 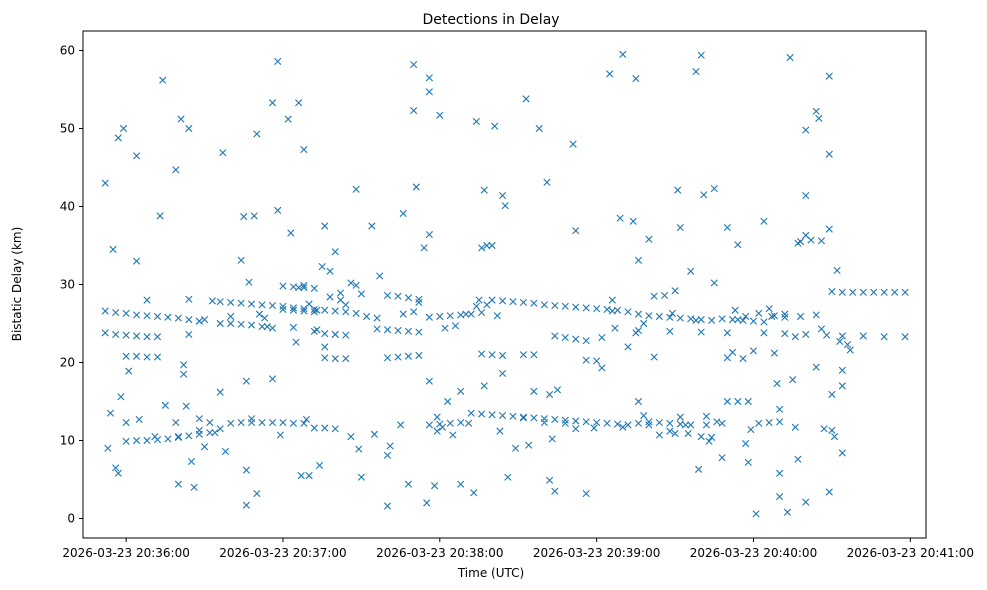 What do you see at coordinates (17, 284) in the screenshot?
I see `y-axis-label: Bistatic Delay (km)` at bounding box center [17, 284].